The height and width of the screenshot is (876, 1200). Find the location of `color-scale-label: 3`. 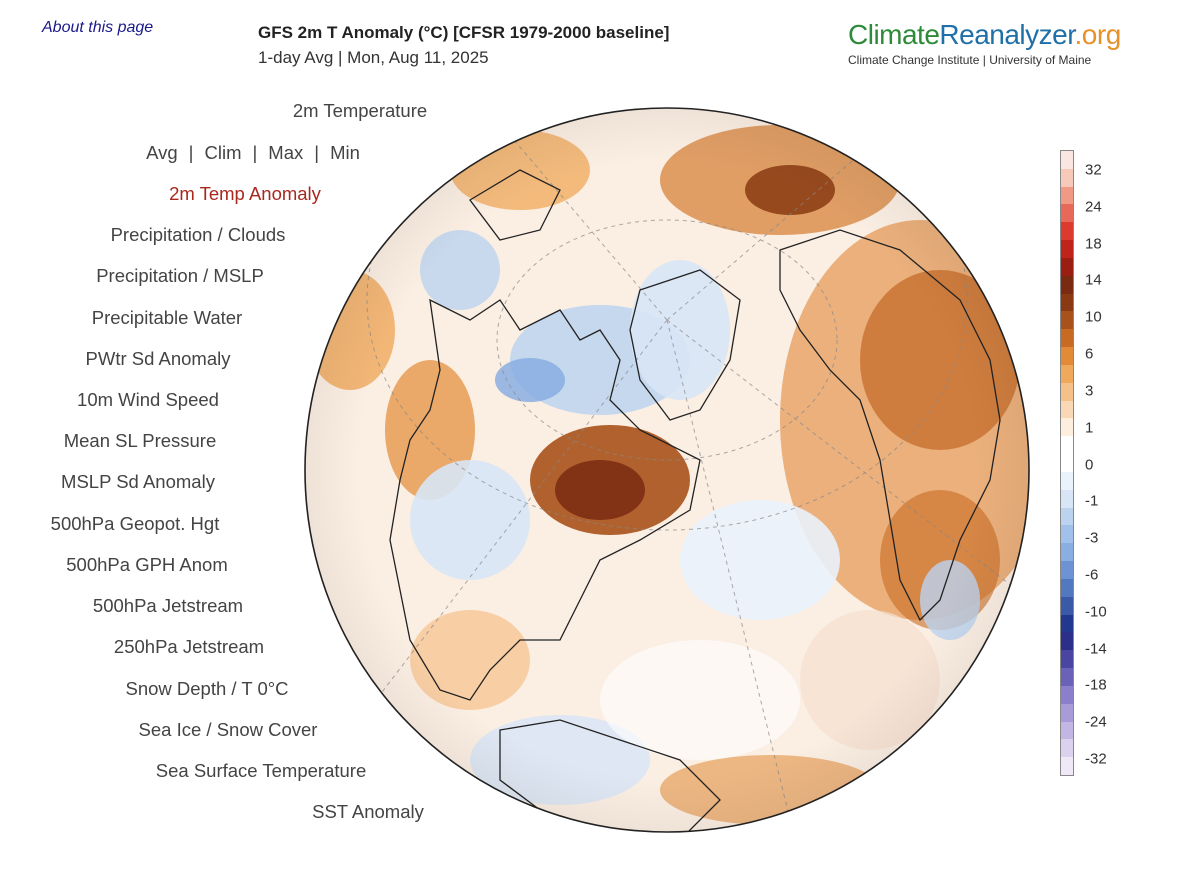

color-scale-label: 3 is located at coordinates (1089, 391).